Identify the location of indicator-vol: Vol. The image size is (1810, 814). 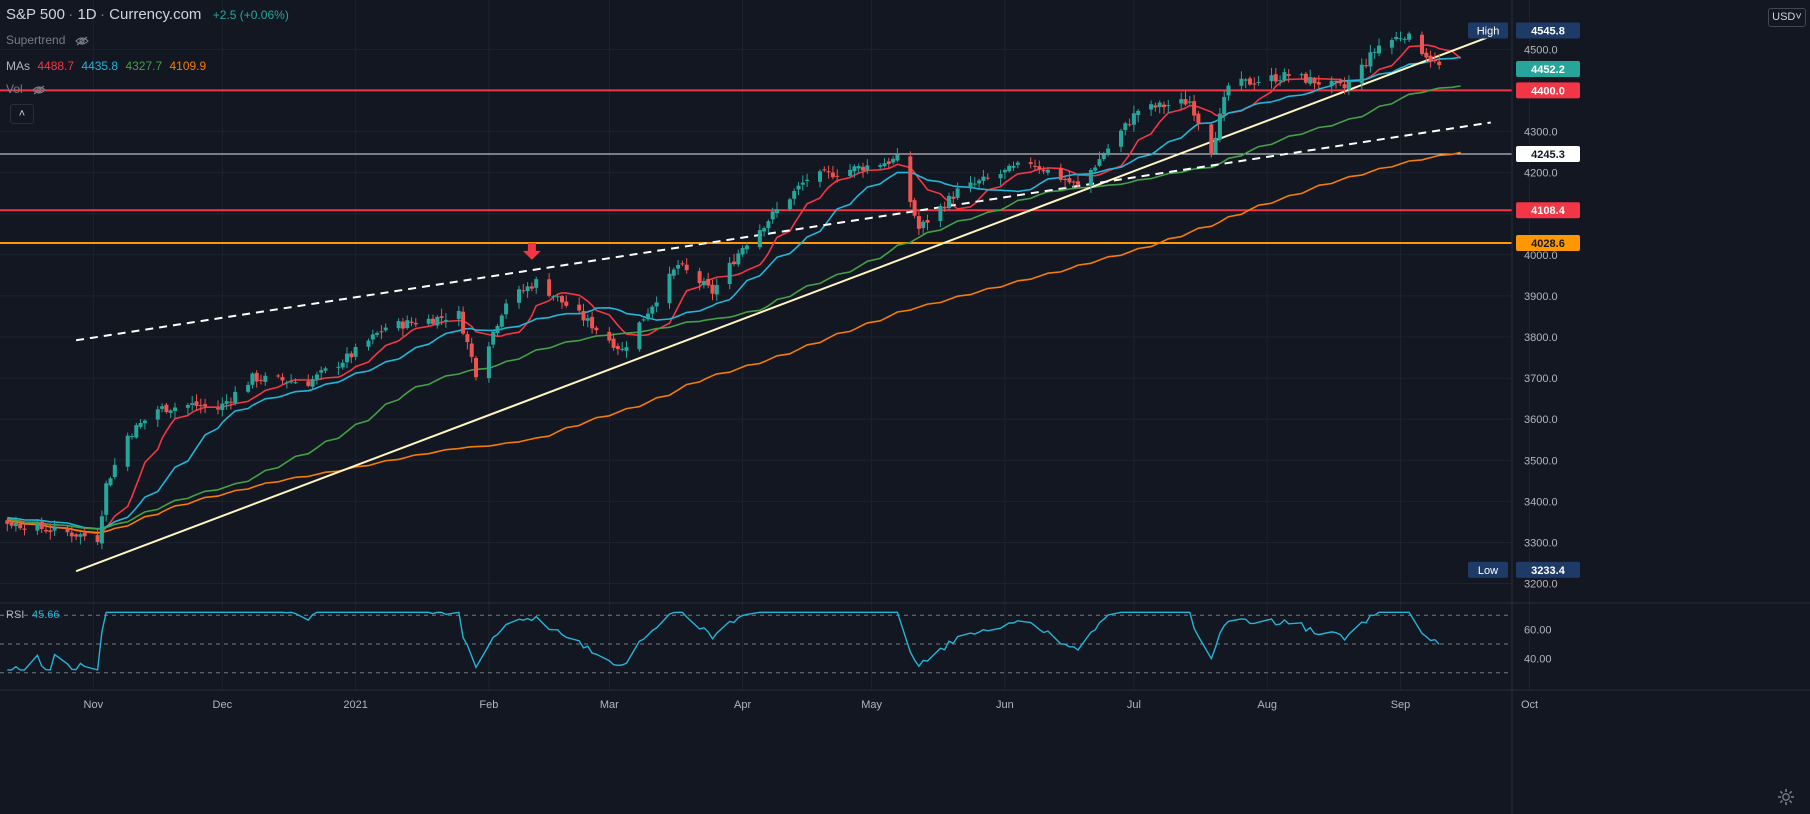
(26, 89).